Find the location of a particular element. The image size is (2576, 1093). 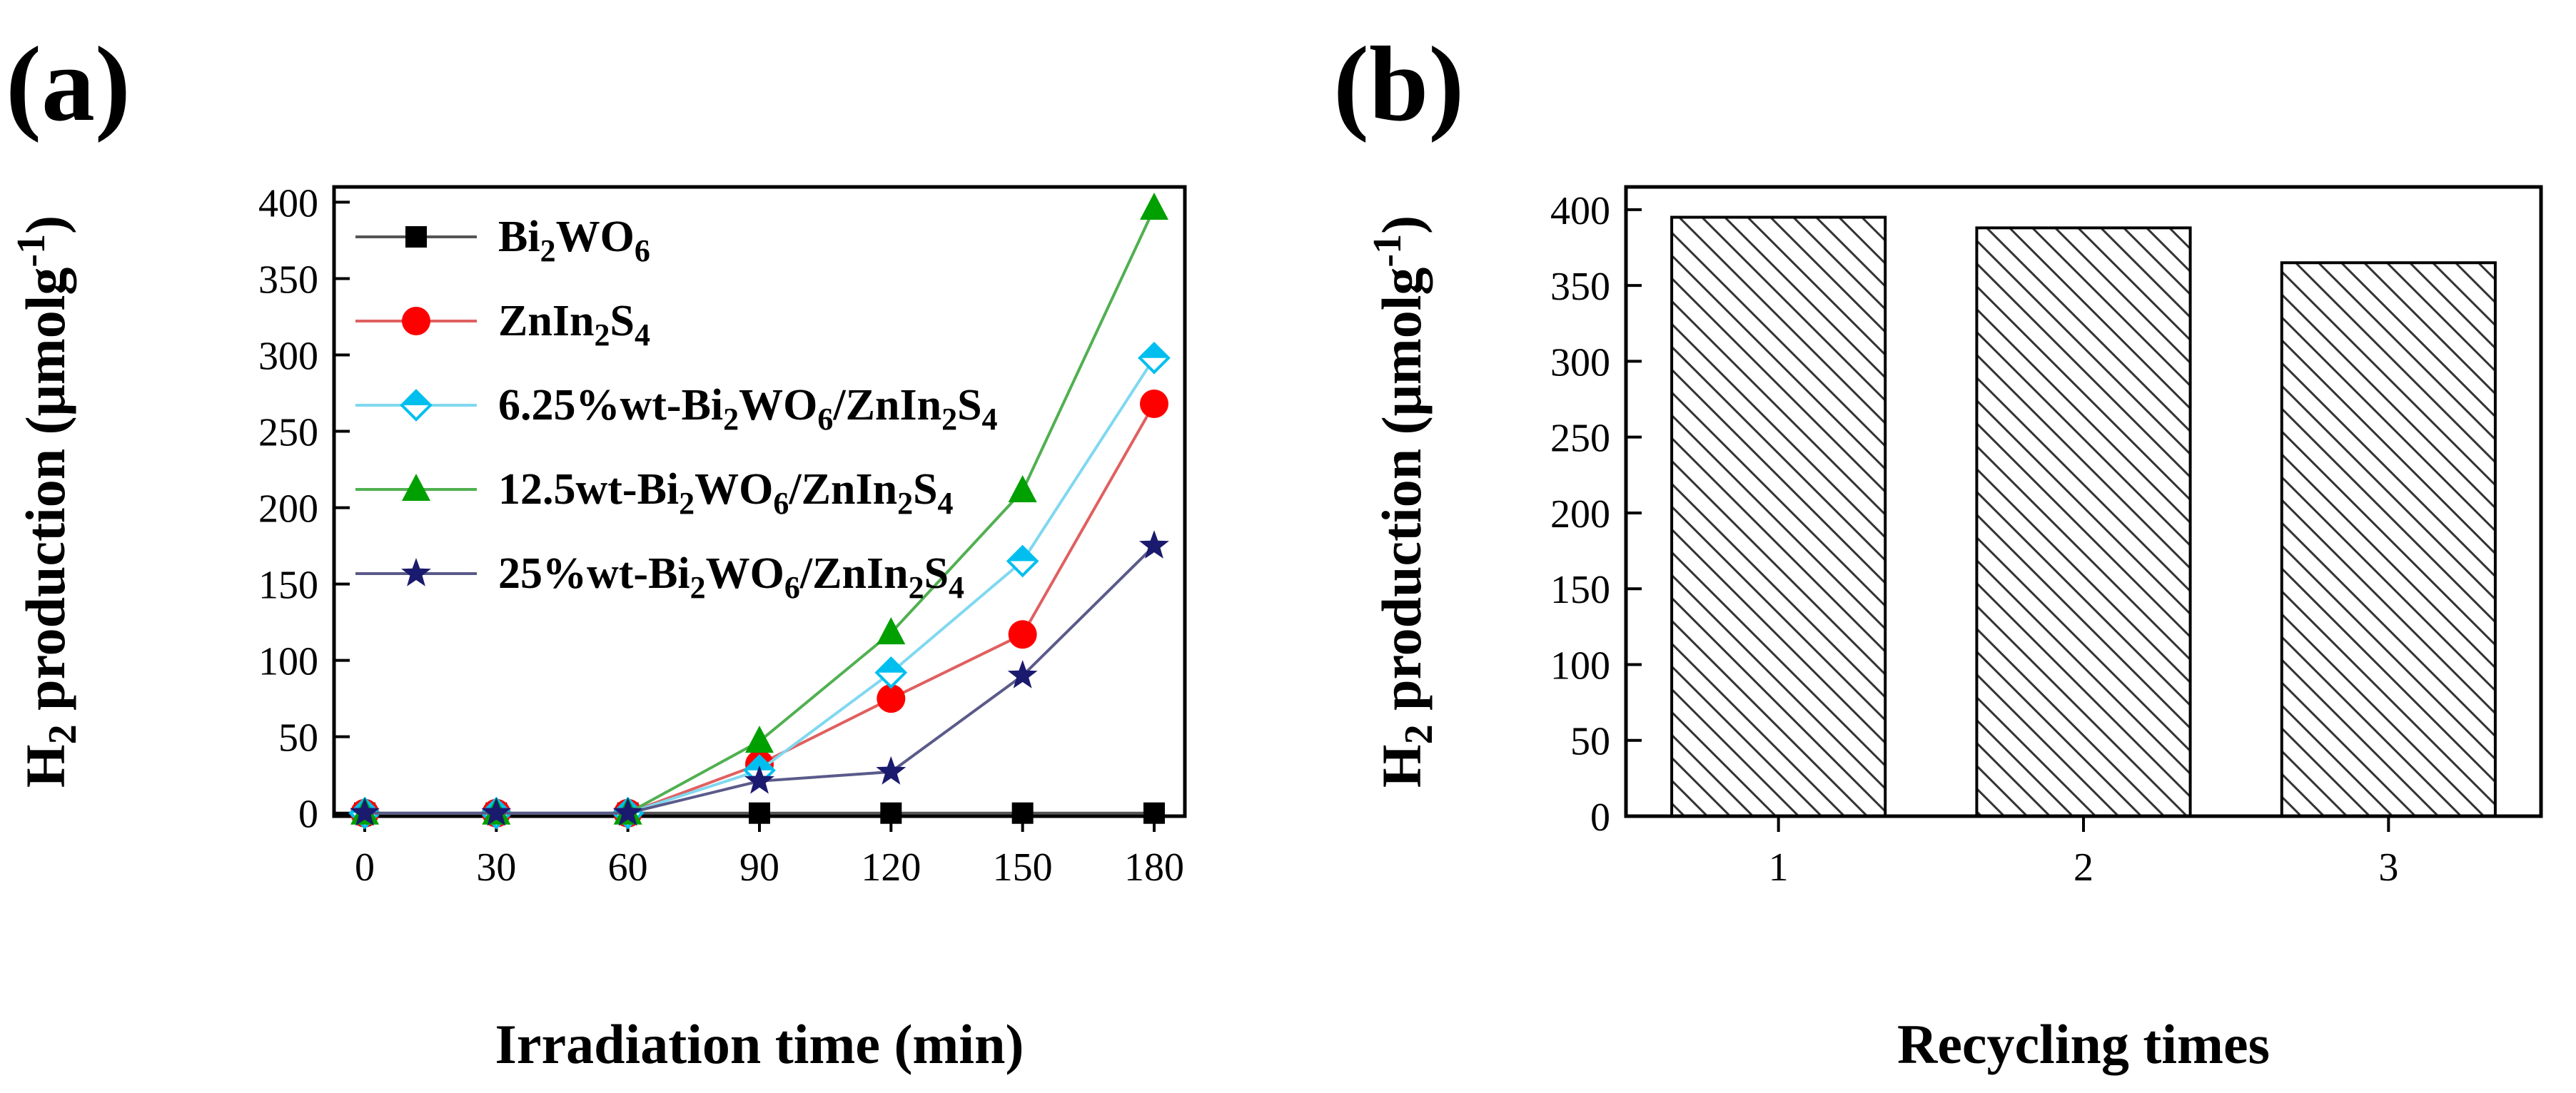

x-tick-label-a: 180 is located at coordinates (1154, 867).